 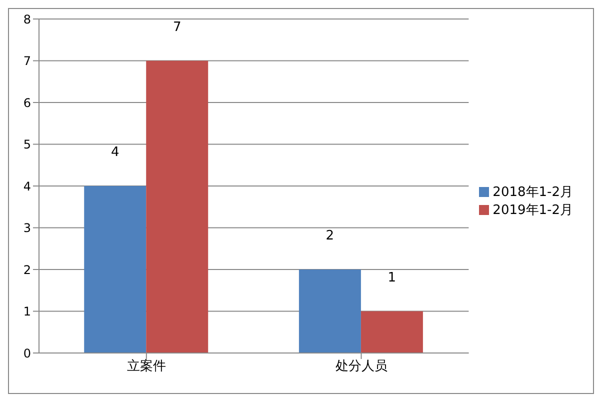 I want to click on y-tick-label: 7, so click(x=27, y=61).